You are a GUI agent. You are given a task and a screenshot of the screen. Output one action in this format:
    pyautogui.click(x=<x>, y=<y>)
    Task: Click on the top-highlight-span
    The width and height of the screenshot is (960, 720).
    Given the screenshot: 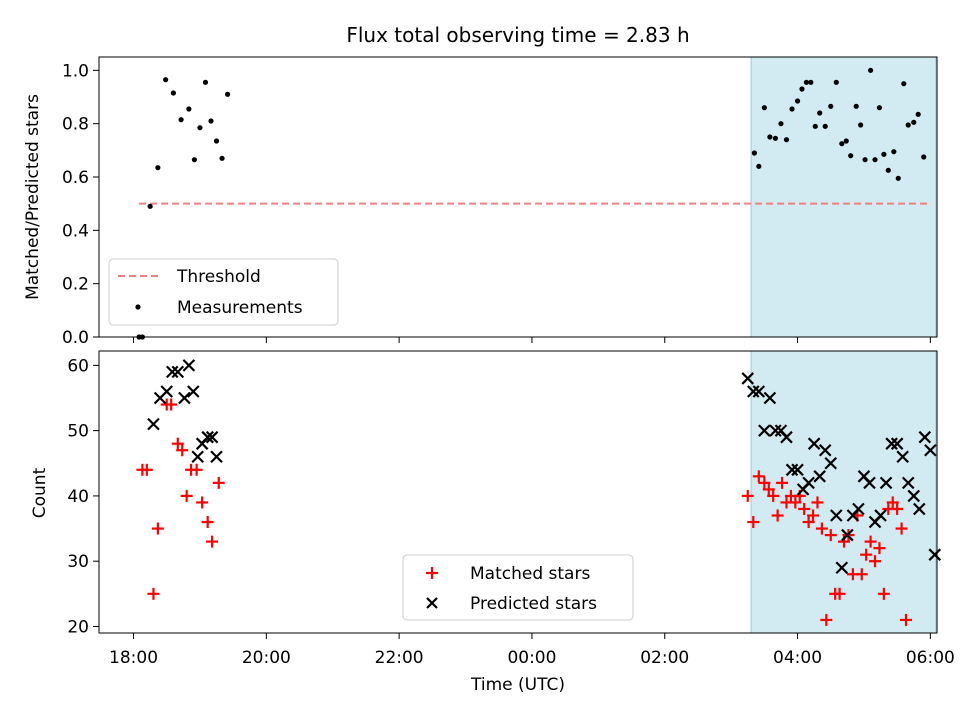 What is the action you would take?
    pyautogui.click(x=843, y=197)
    